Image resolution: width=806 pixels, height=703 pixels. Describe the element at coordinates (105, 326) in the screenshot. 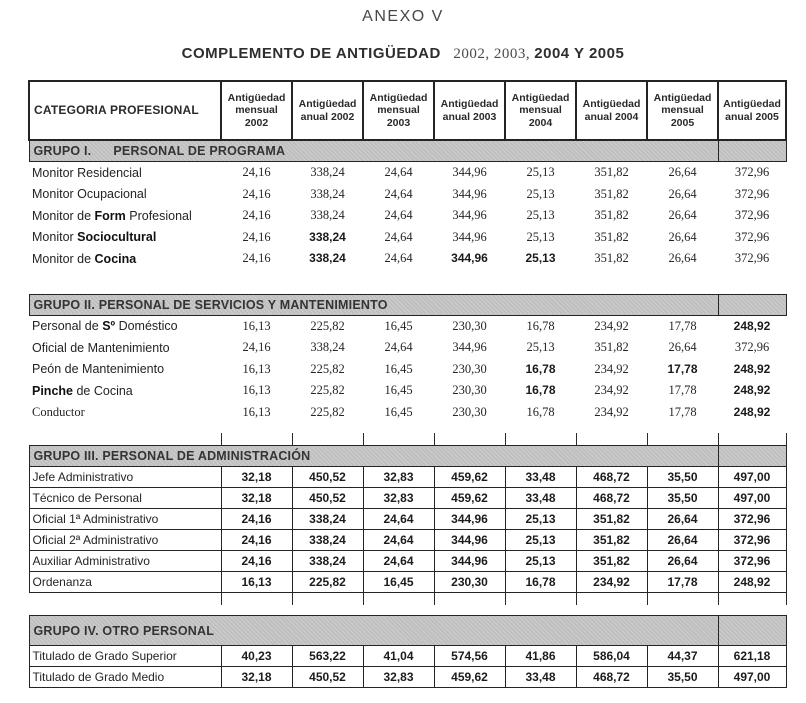

I see `row-label: Personal de Sº Doméstico` at that location.